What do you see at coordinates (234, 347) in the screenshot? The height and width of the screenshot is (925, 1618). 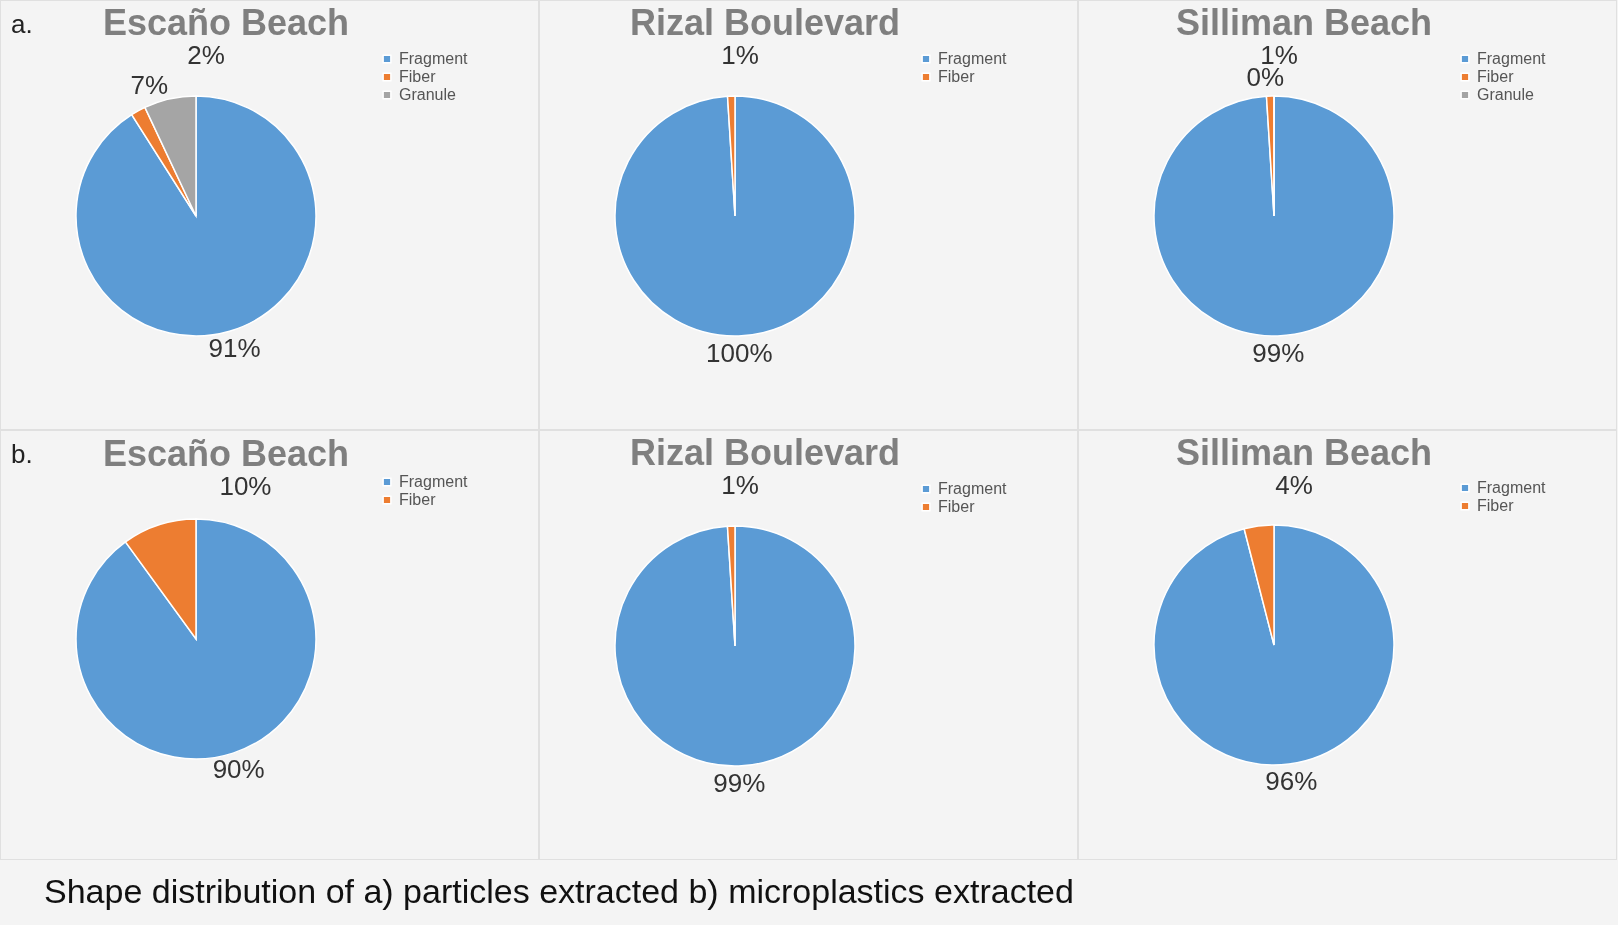 I see `data-label: 91%` at bounding box center [234, 347].